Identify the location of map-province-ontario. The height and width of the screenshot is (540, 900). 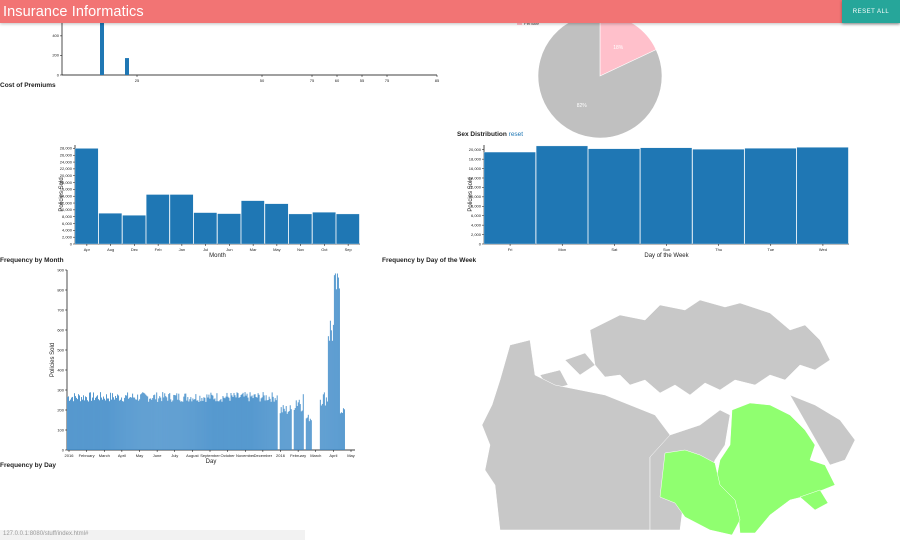
(700, 492).